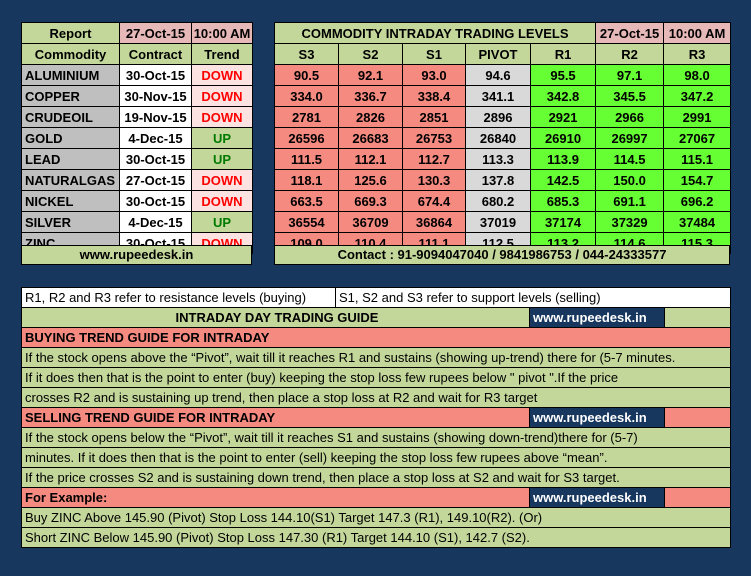 The height and width of the screenshot is (576, 751). What do you see at coordinates (498, 96) in the screenshot?
I see `level-pivot: 341.1` at bounding box center [498, 96].